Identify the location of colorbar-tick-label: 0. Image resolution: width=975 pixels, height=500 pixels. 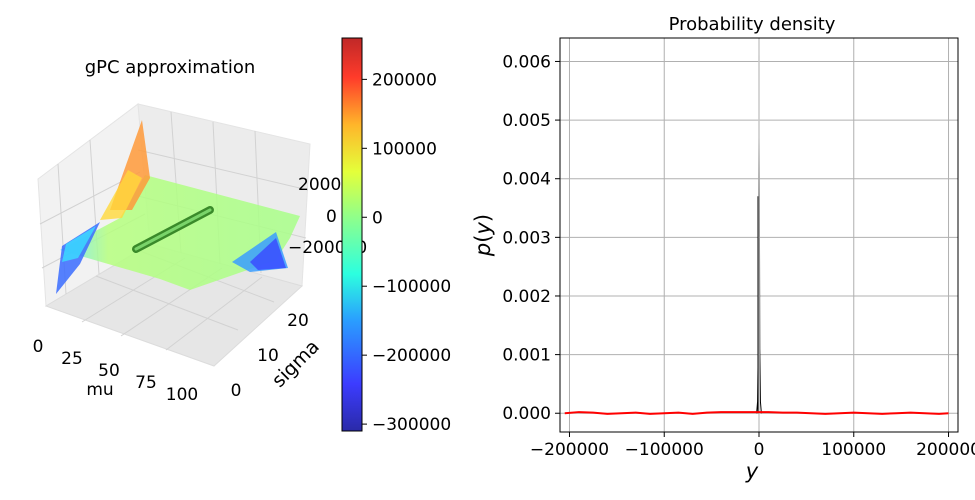
(377, 218).